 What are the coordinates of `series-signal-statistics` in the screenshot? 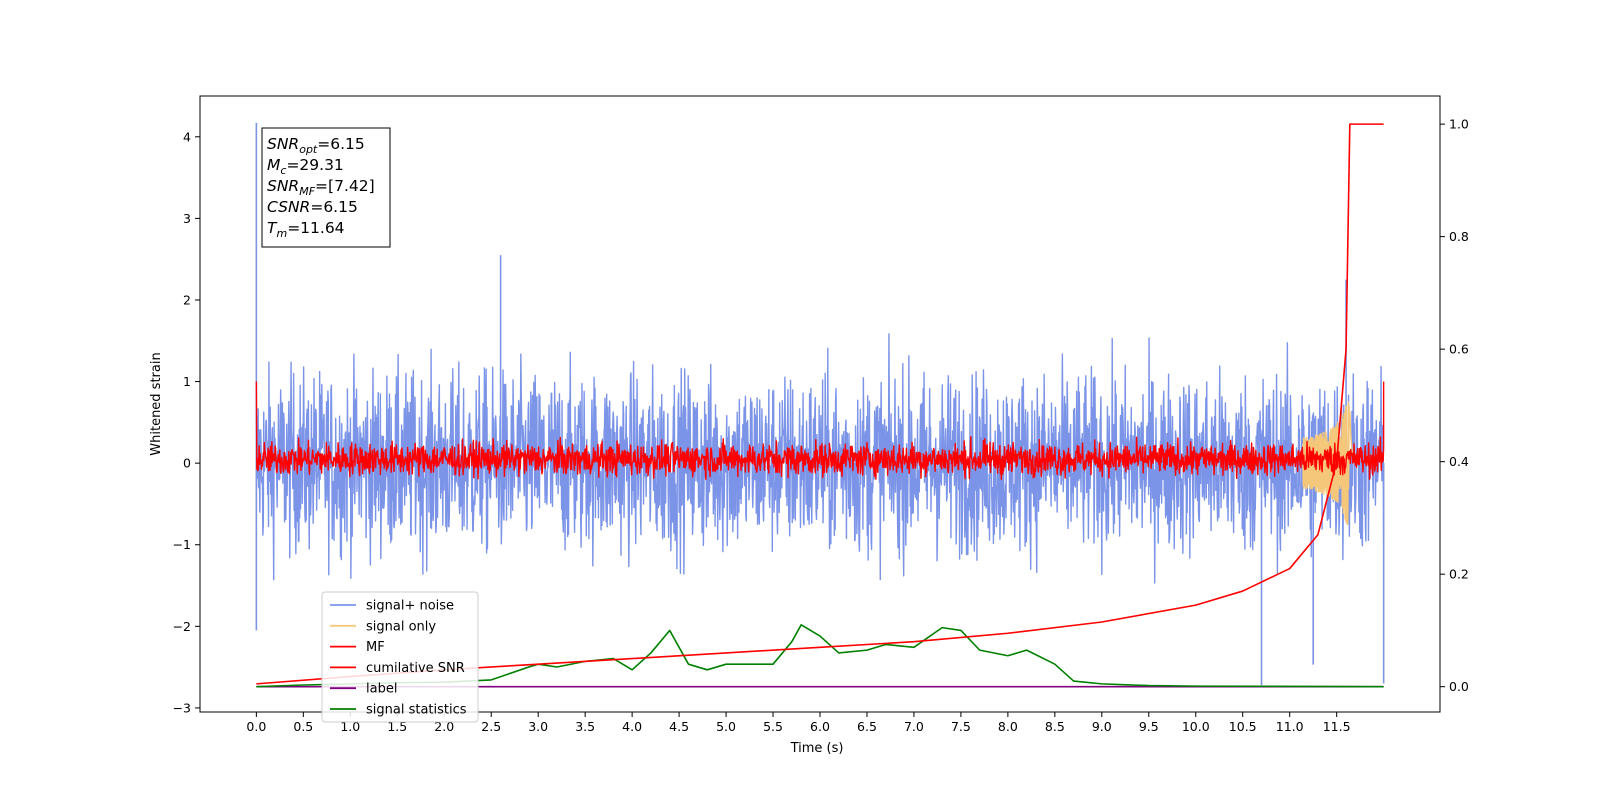 It's located at (820, 656).